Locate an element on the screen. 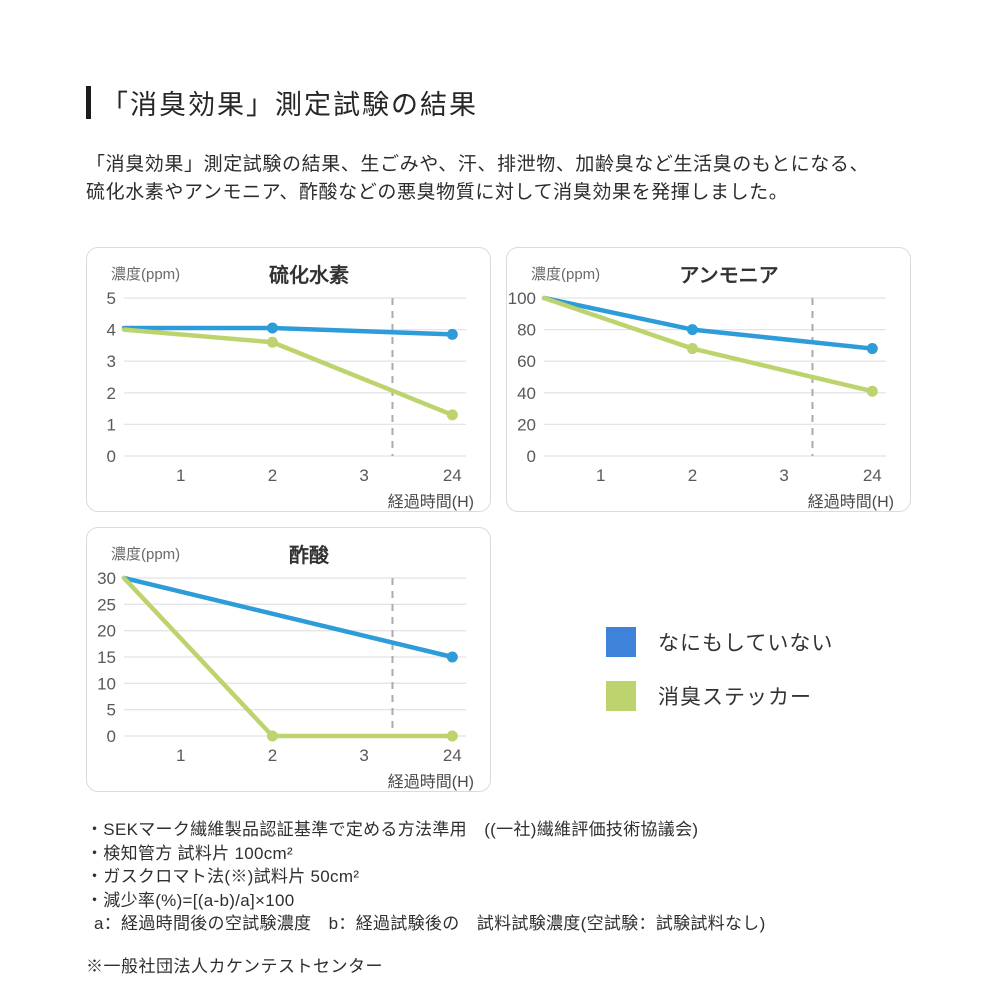 The width and height of the screenshot is (1000, 1000). legend-item-untreated: なにもしていない is located at coordinates (758, 642).